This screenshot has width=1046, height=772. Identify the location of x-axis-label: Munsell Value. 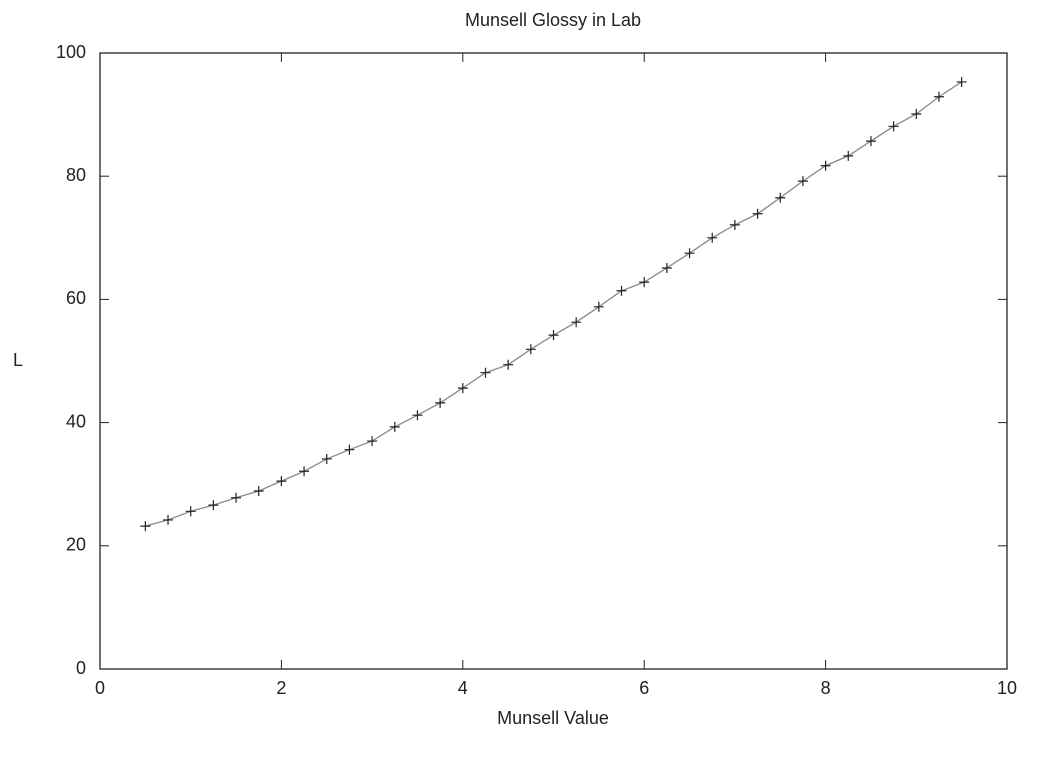
(553, 718).